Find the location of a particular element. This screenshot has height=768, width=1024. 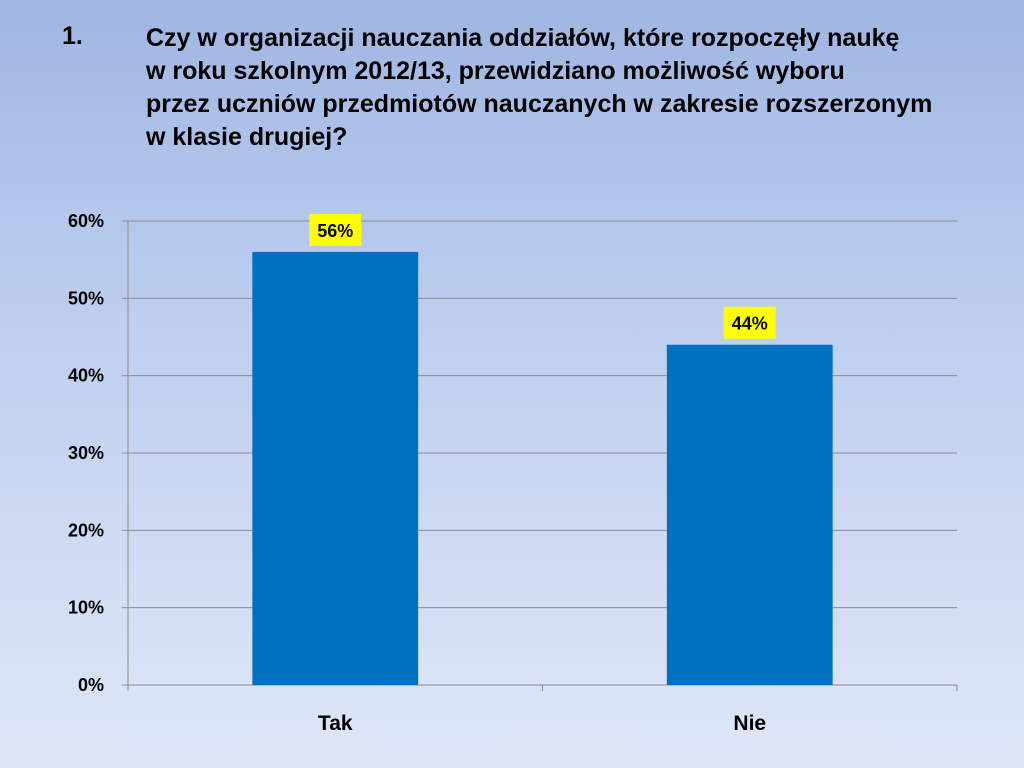

y-tick-label: 60% is located at coordinates (86, 221).